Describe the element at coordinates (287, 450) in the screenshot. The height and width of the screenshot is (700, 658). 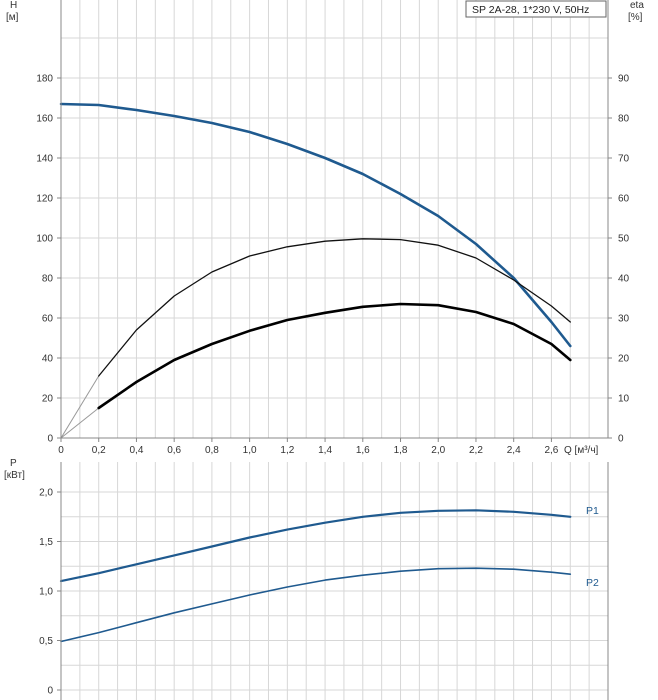
I see `flow-tick-label: 1,2` at that location.